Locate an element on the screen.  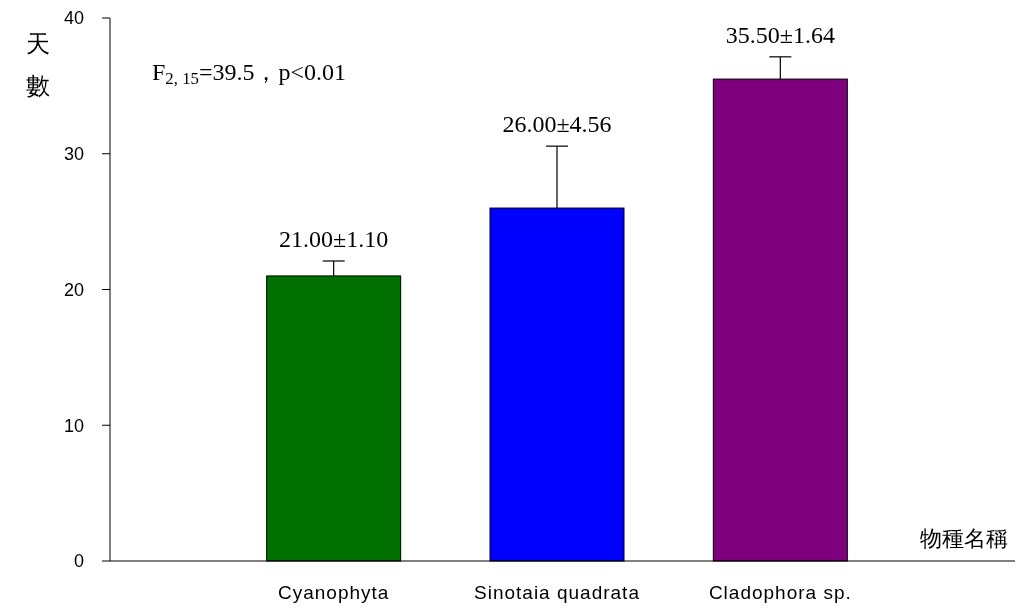
y-axis-title: 天數 is located at coordinates (38, 65).